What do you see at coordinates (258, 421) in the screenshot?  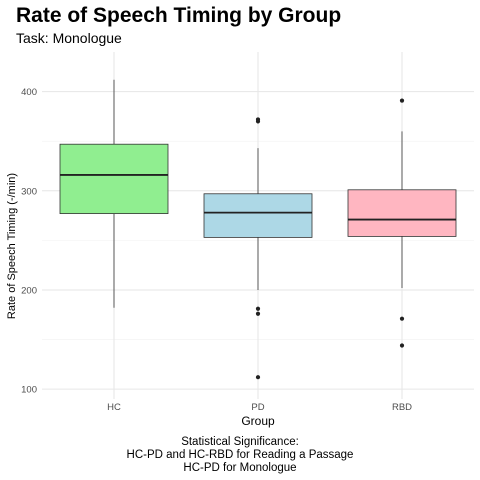 I see `x-axis-label: Group` at bounding box center [258, 421].